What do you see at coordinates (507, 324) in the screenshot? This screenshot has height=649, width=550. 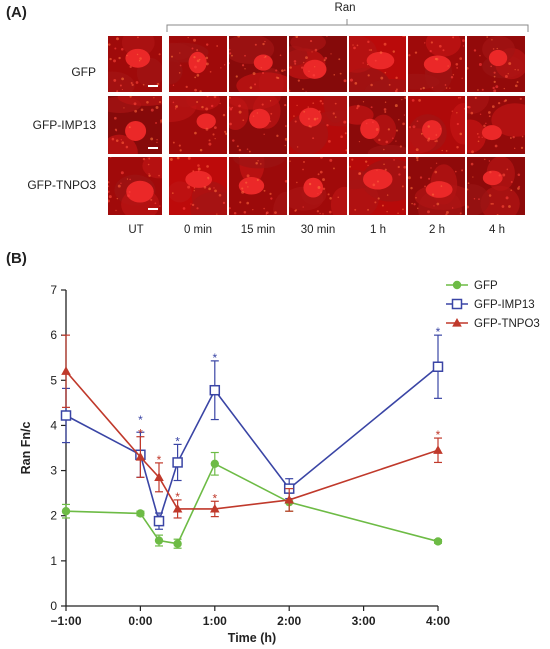 I see `legend-gfp-tnpo3-label: GFP-TNPO3` at bounding box center [507, 324].